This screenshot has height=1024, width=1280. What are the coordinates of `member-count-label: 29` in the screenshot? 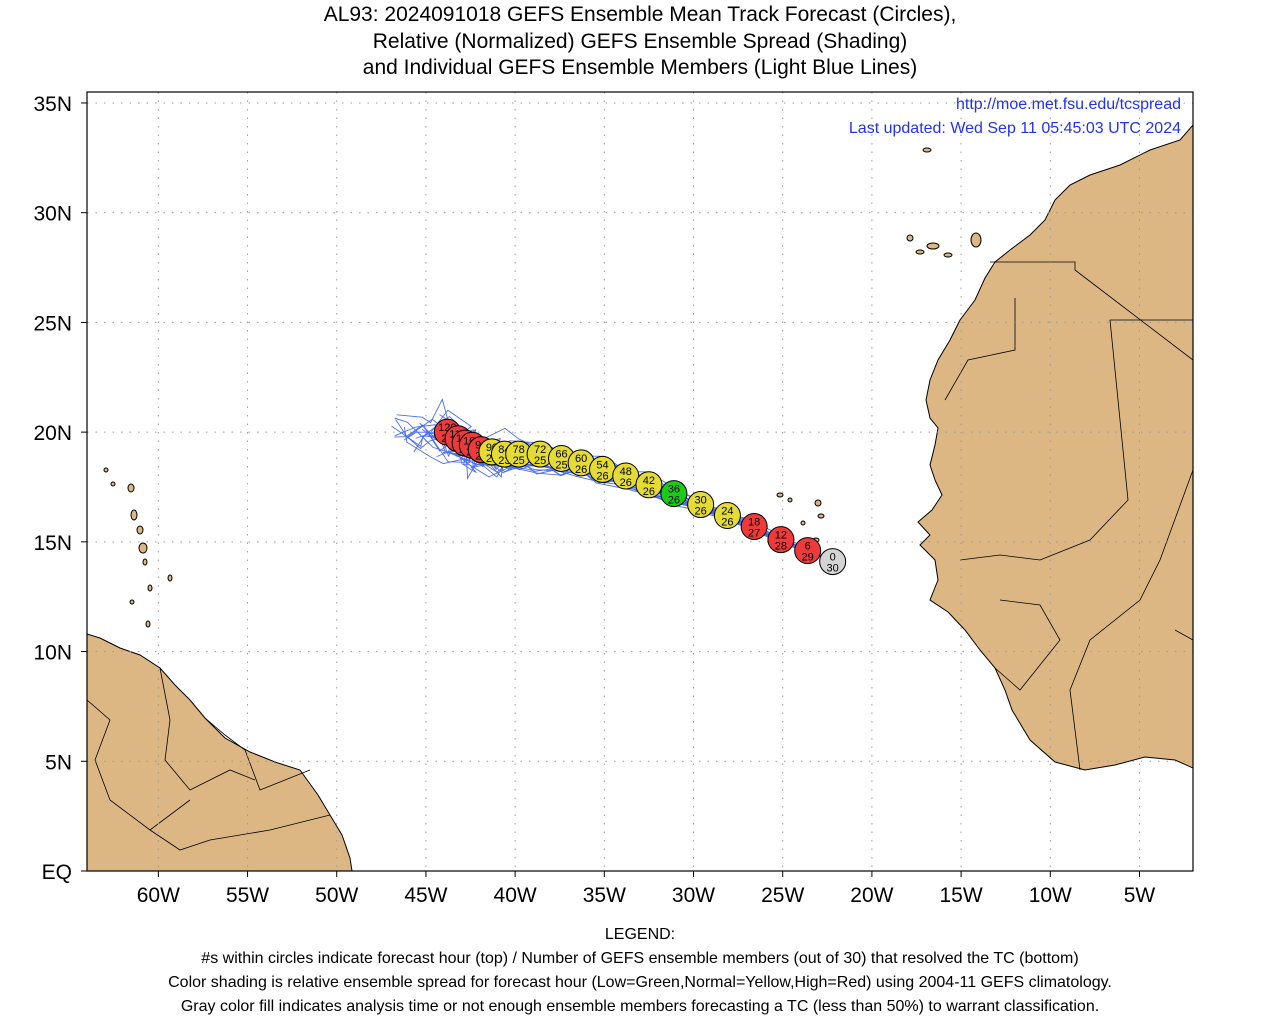 It's located at (808, 558).